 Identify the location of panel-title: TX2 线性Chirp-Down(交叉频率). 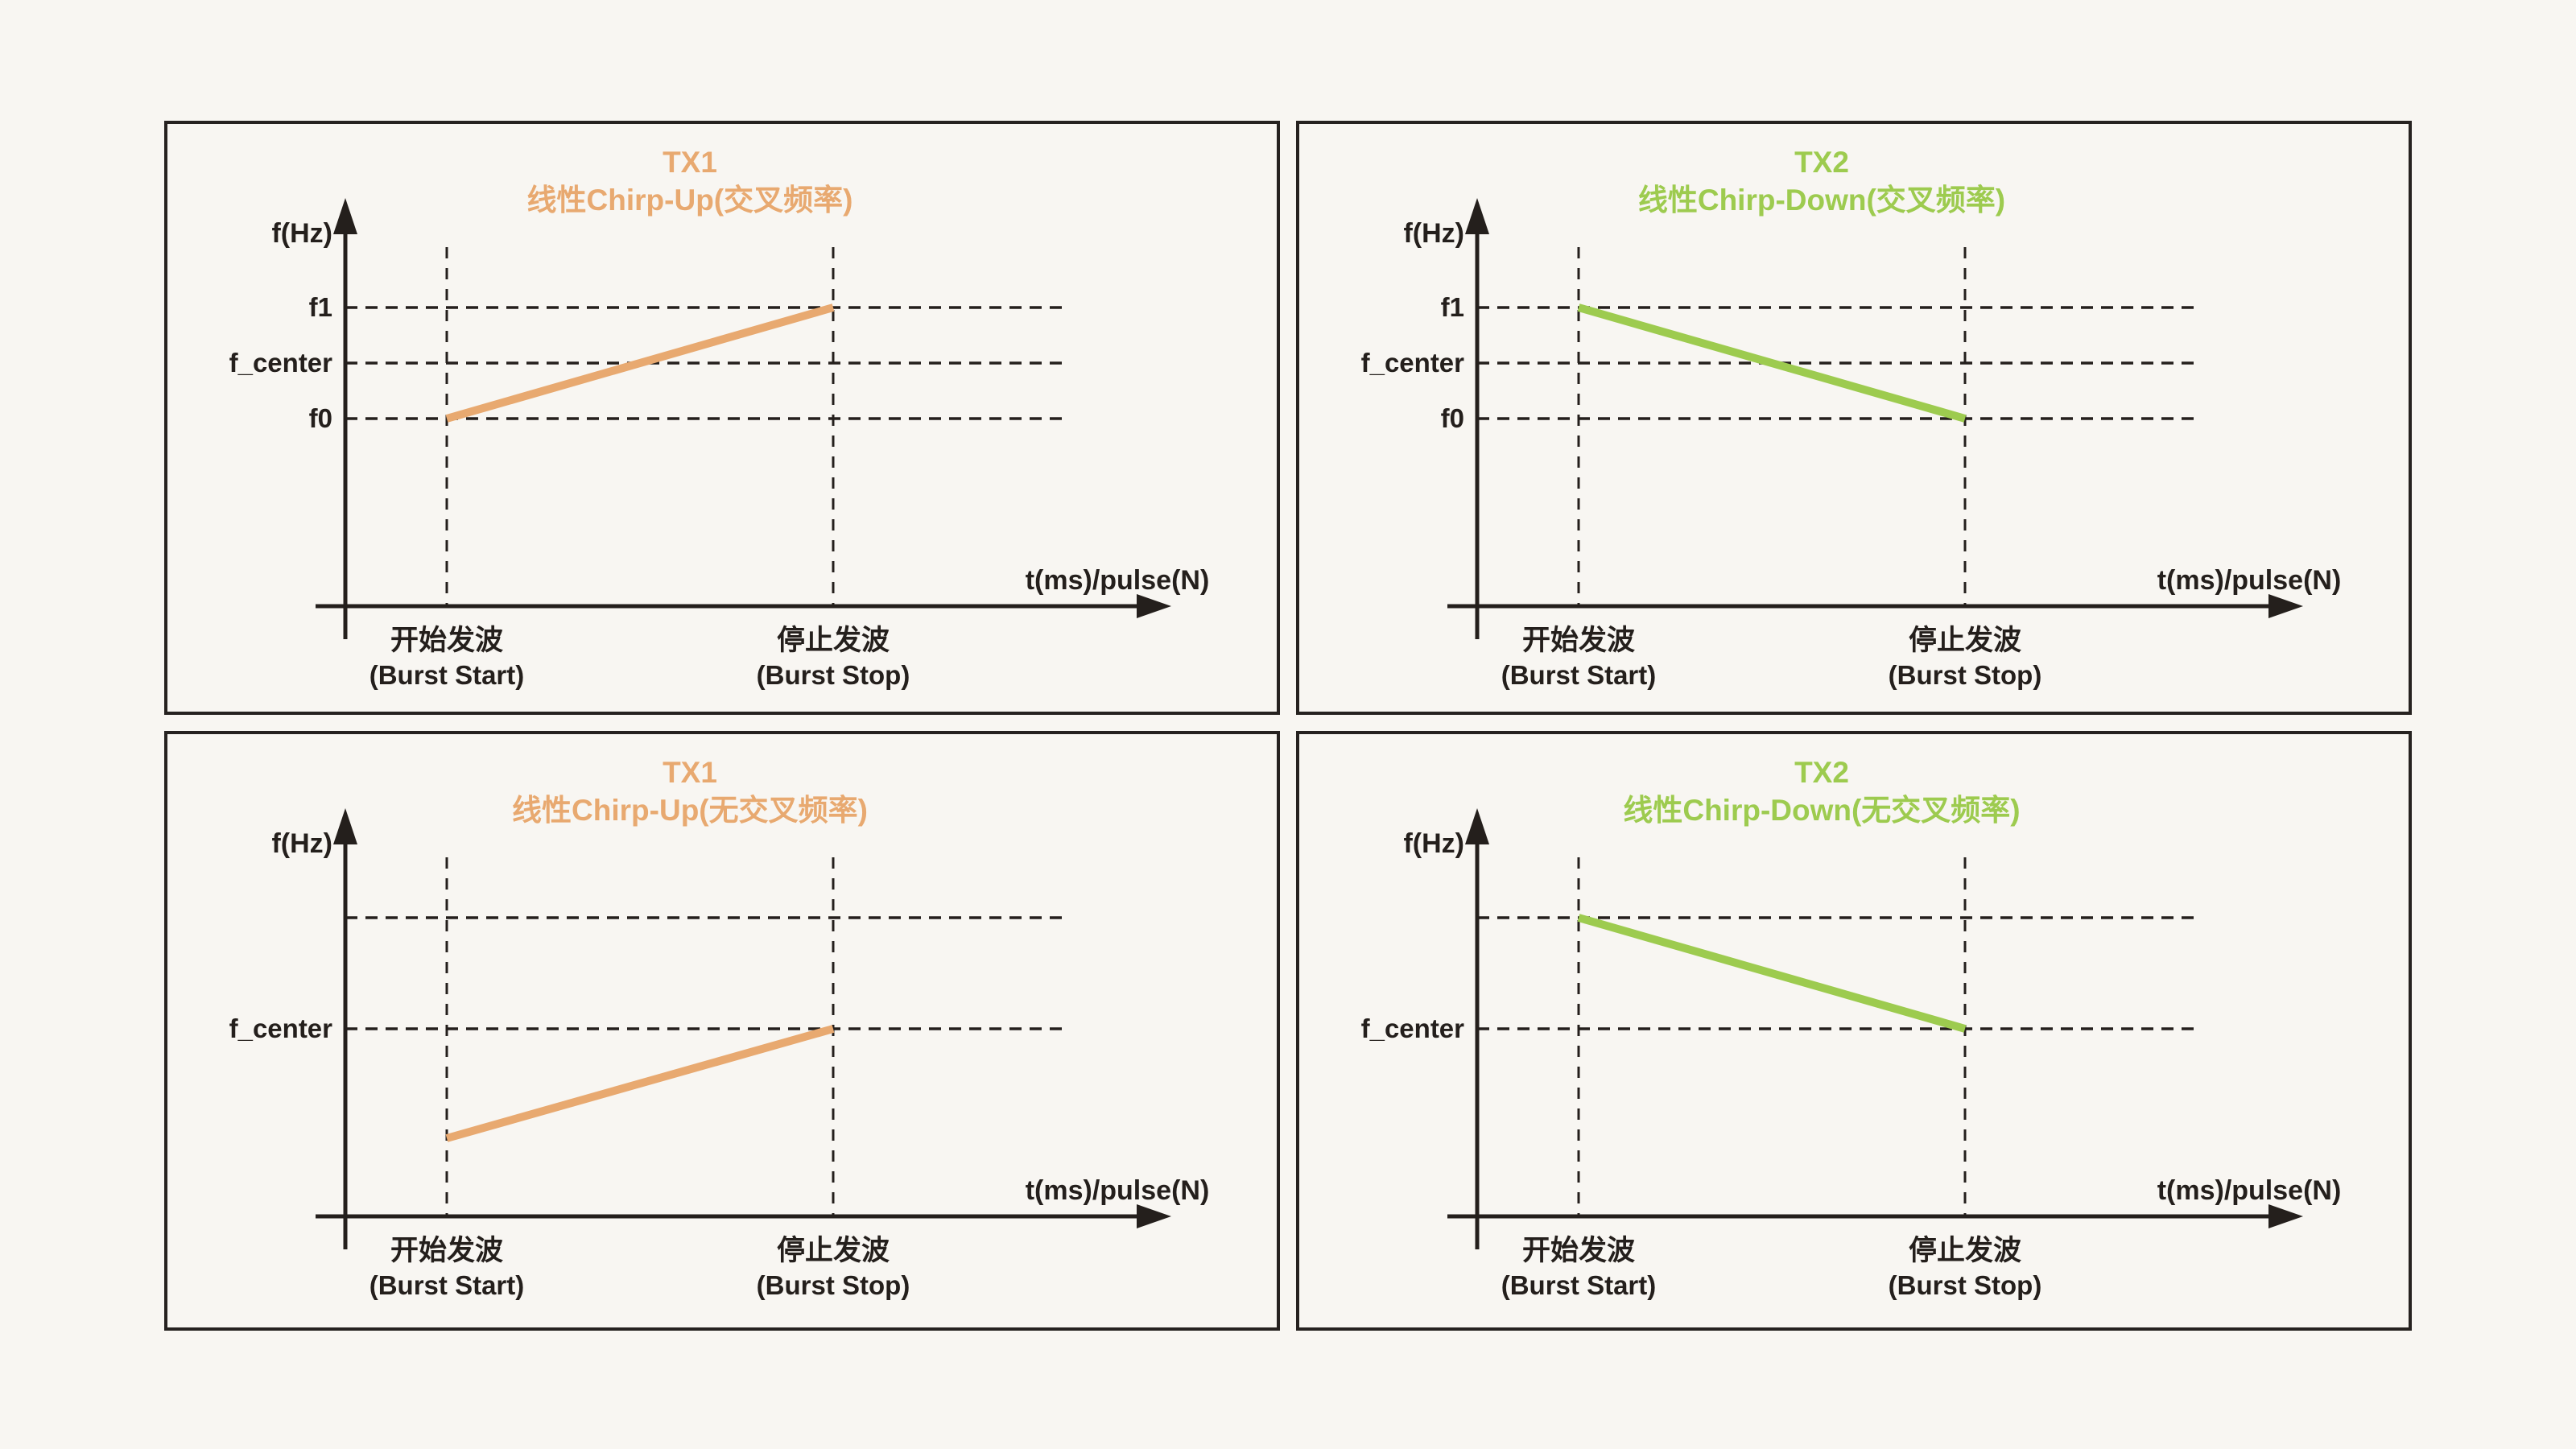
(1821, 181).